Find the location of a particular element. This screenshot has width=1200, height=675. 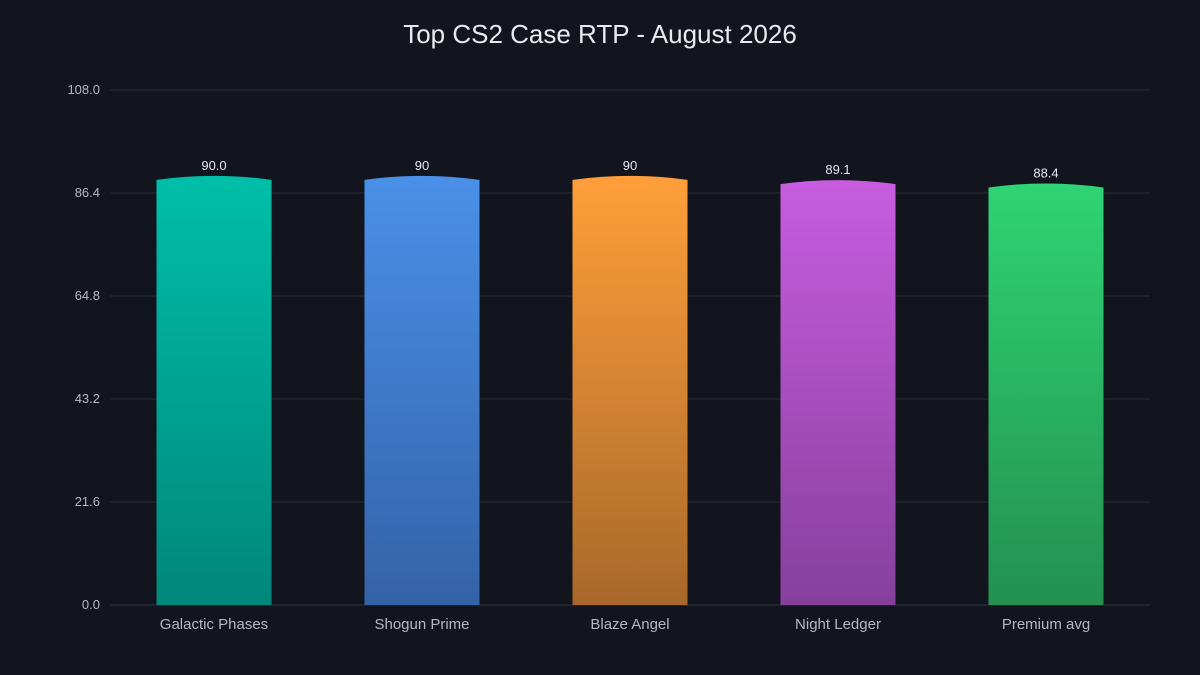

data-label: 89.1 is located at coordinates (837, 169).